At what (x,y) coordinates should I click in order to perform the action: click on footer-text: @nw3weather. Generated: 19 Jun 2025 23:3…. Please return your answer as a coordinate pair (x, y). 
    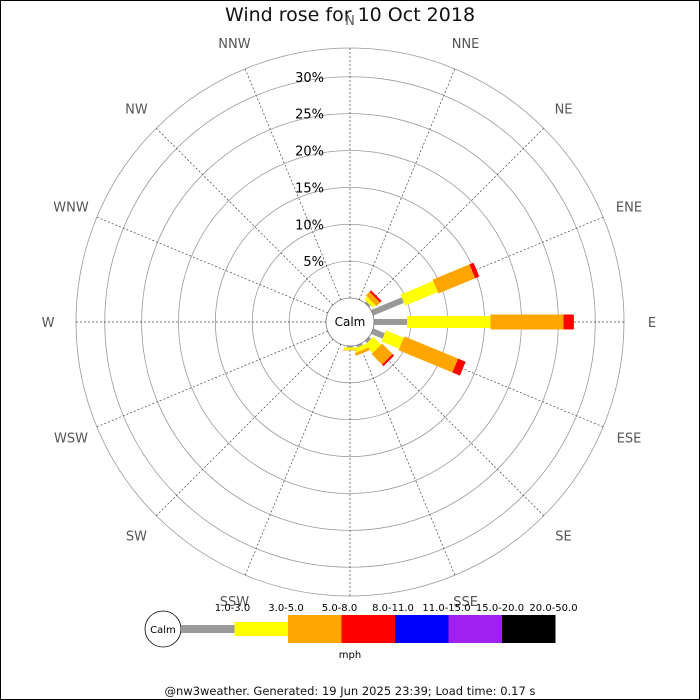
    Looking at the image, I should click on (350, 691).